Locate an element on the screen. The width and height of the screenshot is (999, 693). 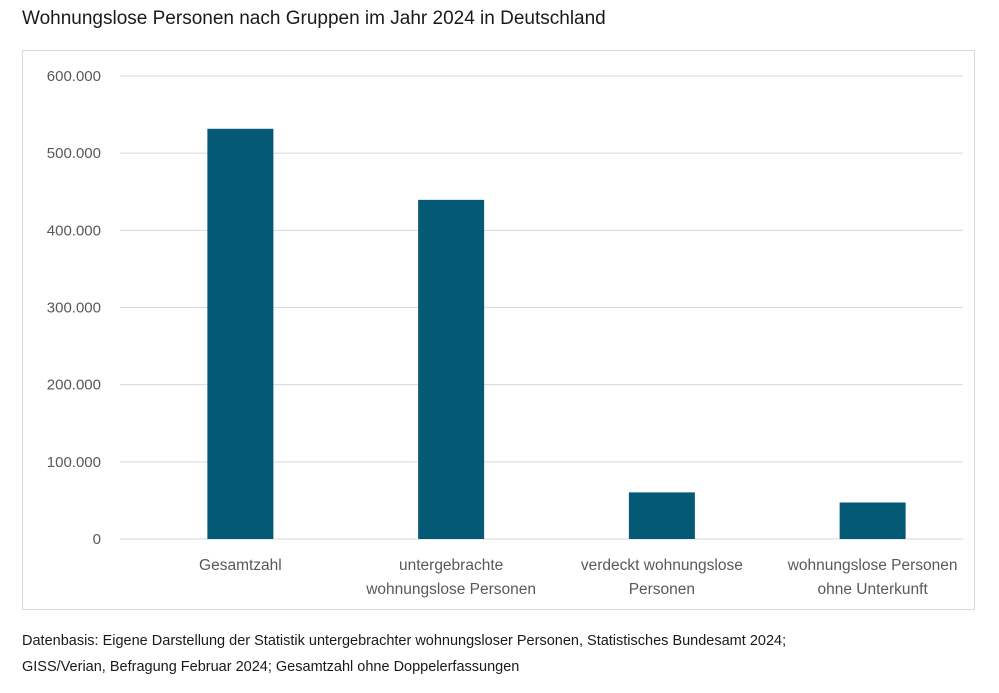
x-category-label: Gesamtzahl is located at coordinates (240, 565).